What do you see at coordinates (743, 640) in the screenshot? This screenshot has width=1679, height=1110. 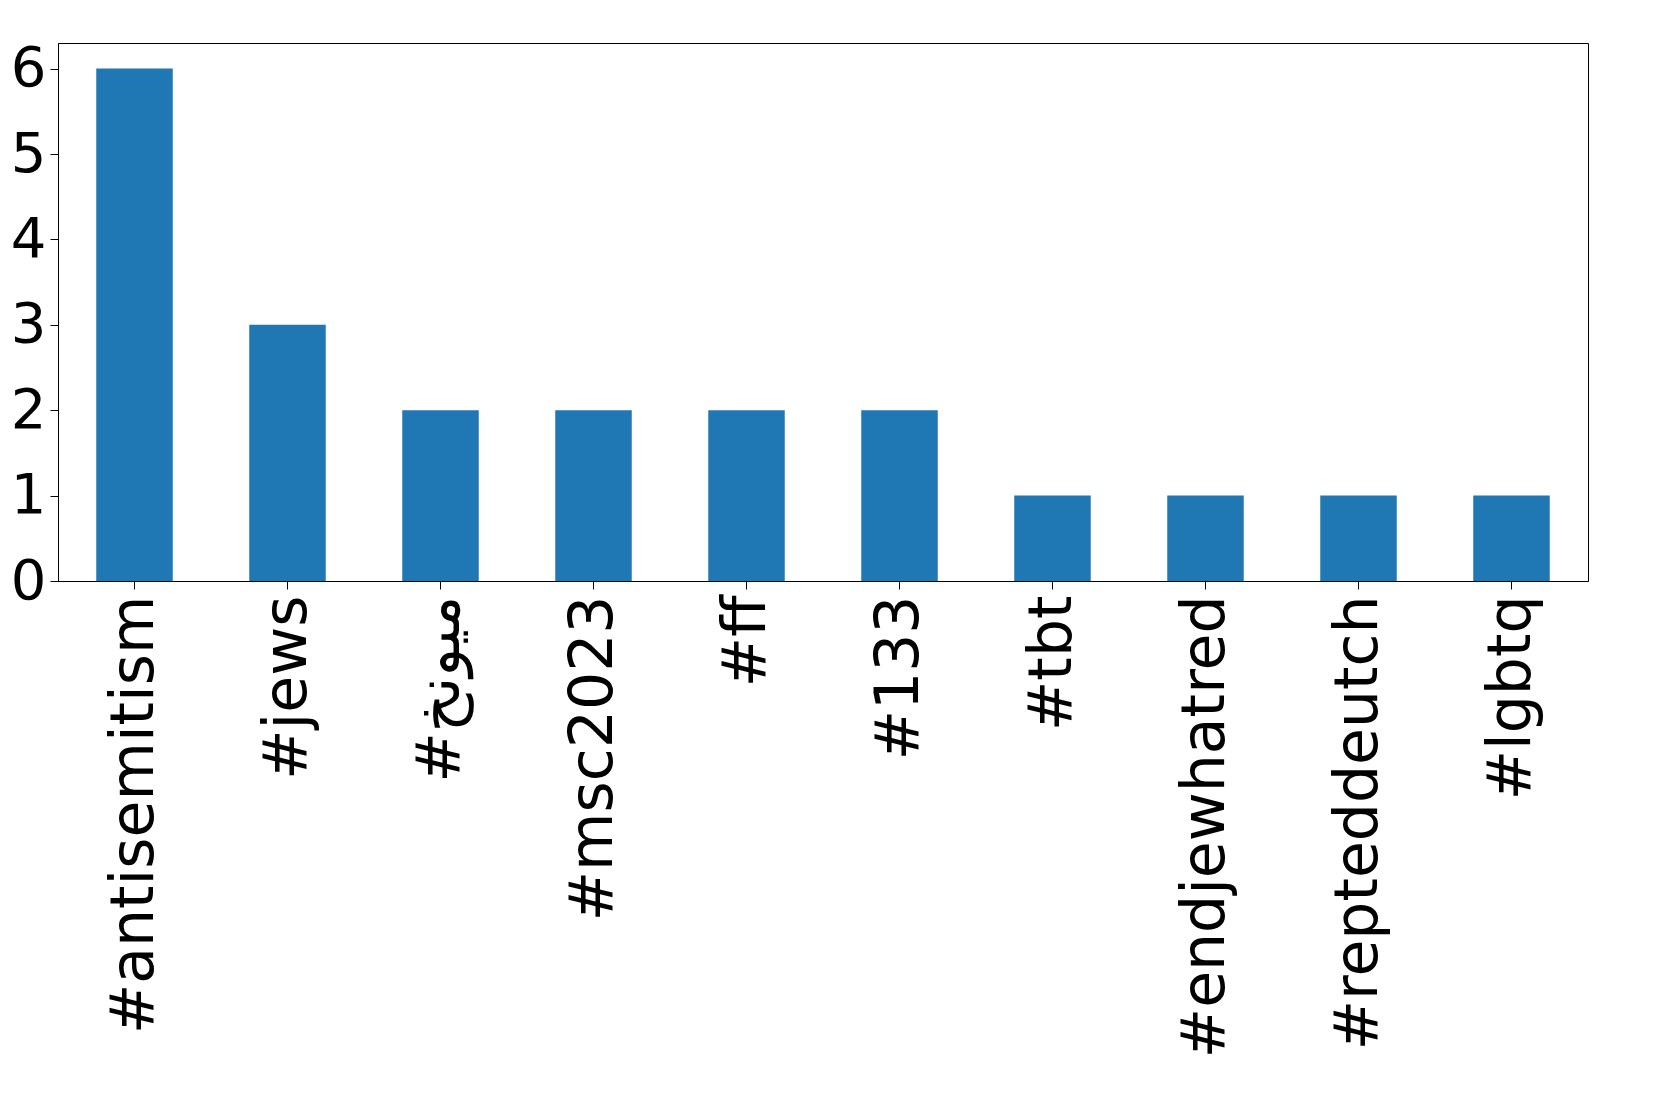 I see `x-tick-label: #ff` at bounding box center [743, 640].